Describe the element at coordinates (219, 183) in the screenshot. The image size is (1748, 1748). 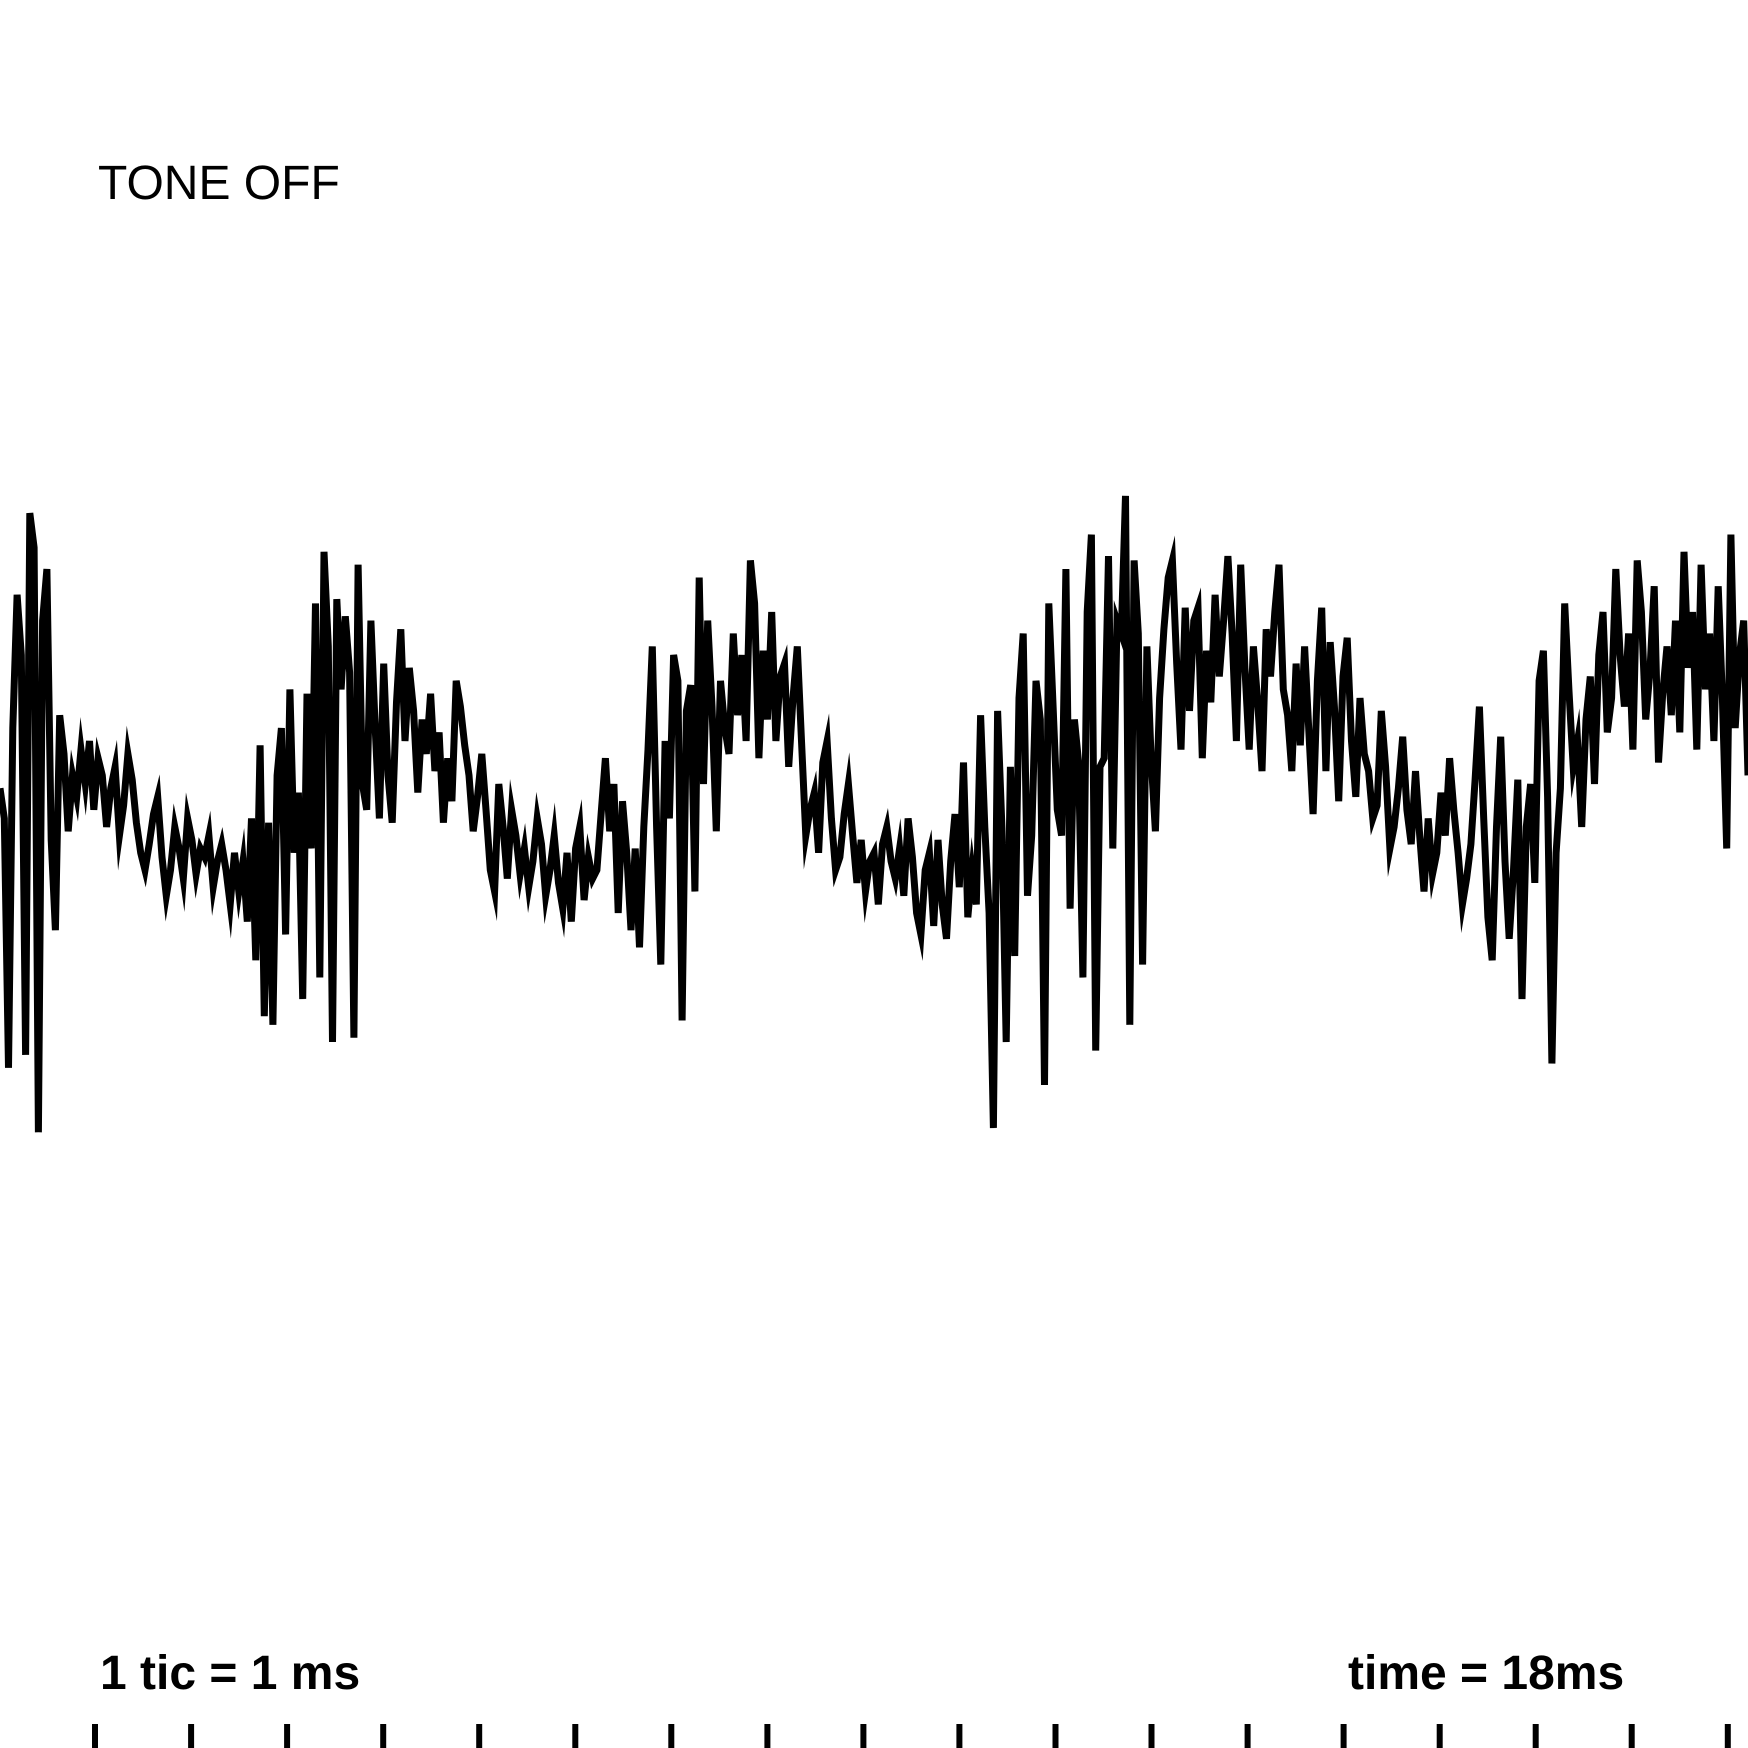
I see `tone-status-label: TONE OFF` at that location.